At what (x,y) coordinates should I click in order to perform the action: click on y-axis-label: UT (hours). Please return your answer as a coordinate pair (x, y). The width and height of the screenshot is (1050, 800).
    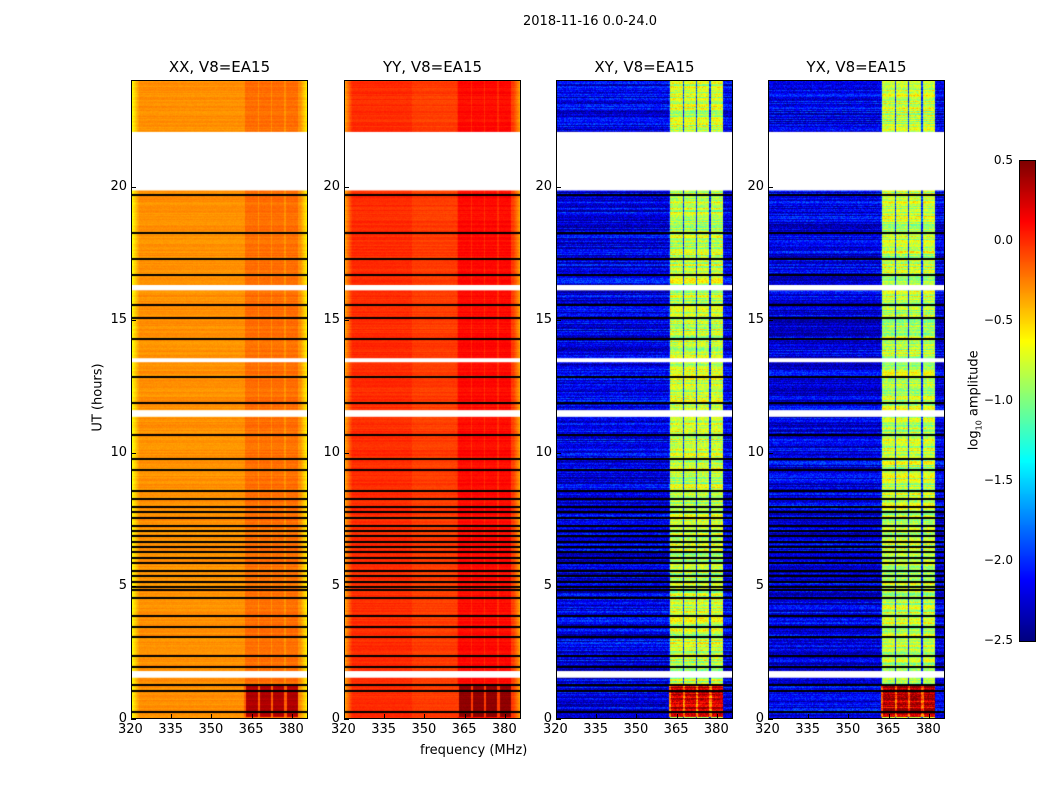
    Looking at the image, I should click on (98, 397).